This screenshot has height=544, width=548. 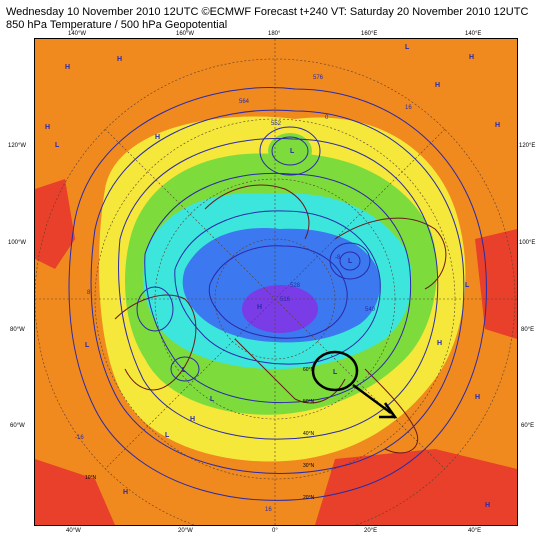 What do you see at coordinates (527, 243) in the screenshot?
I see `tick-right-2: 100°E` at bounding box center [527, 243].